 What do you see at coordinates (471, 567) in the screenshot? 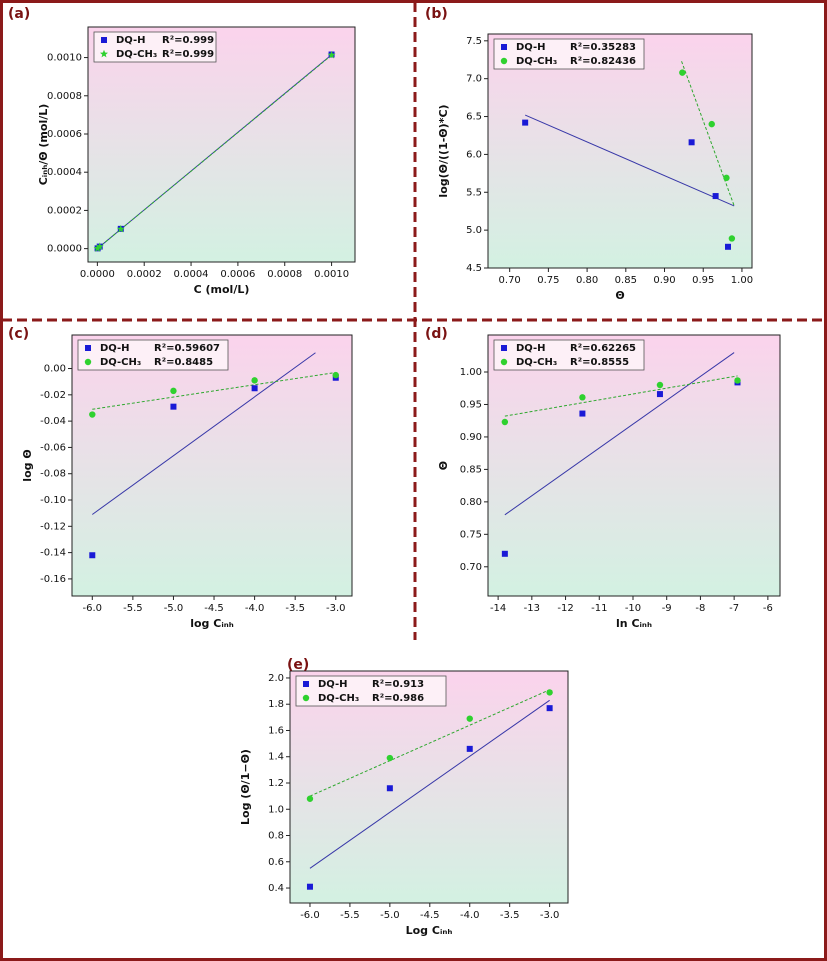
I see `y-tick-label: 0.70` at bounding box center [471, 567].